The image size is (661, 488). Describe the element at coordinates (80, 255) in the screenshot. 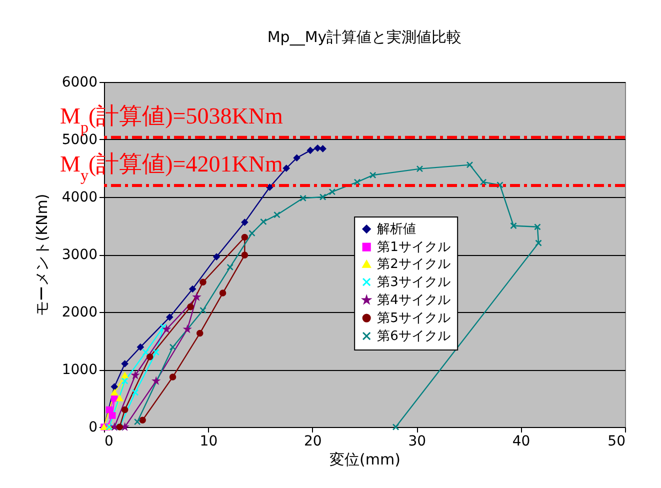

I see `y-tick-label: 3000` at that location.